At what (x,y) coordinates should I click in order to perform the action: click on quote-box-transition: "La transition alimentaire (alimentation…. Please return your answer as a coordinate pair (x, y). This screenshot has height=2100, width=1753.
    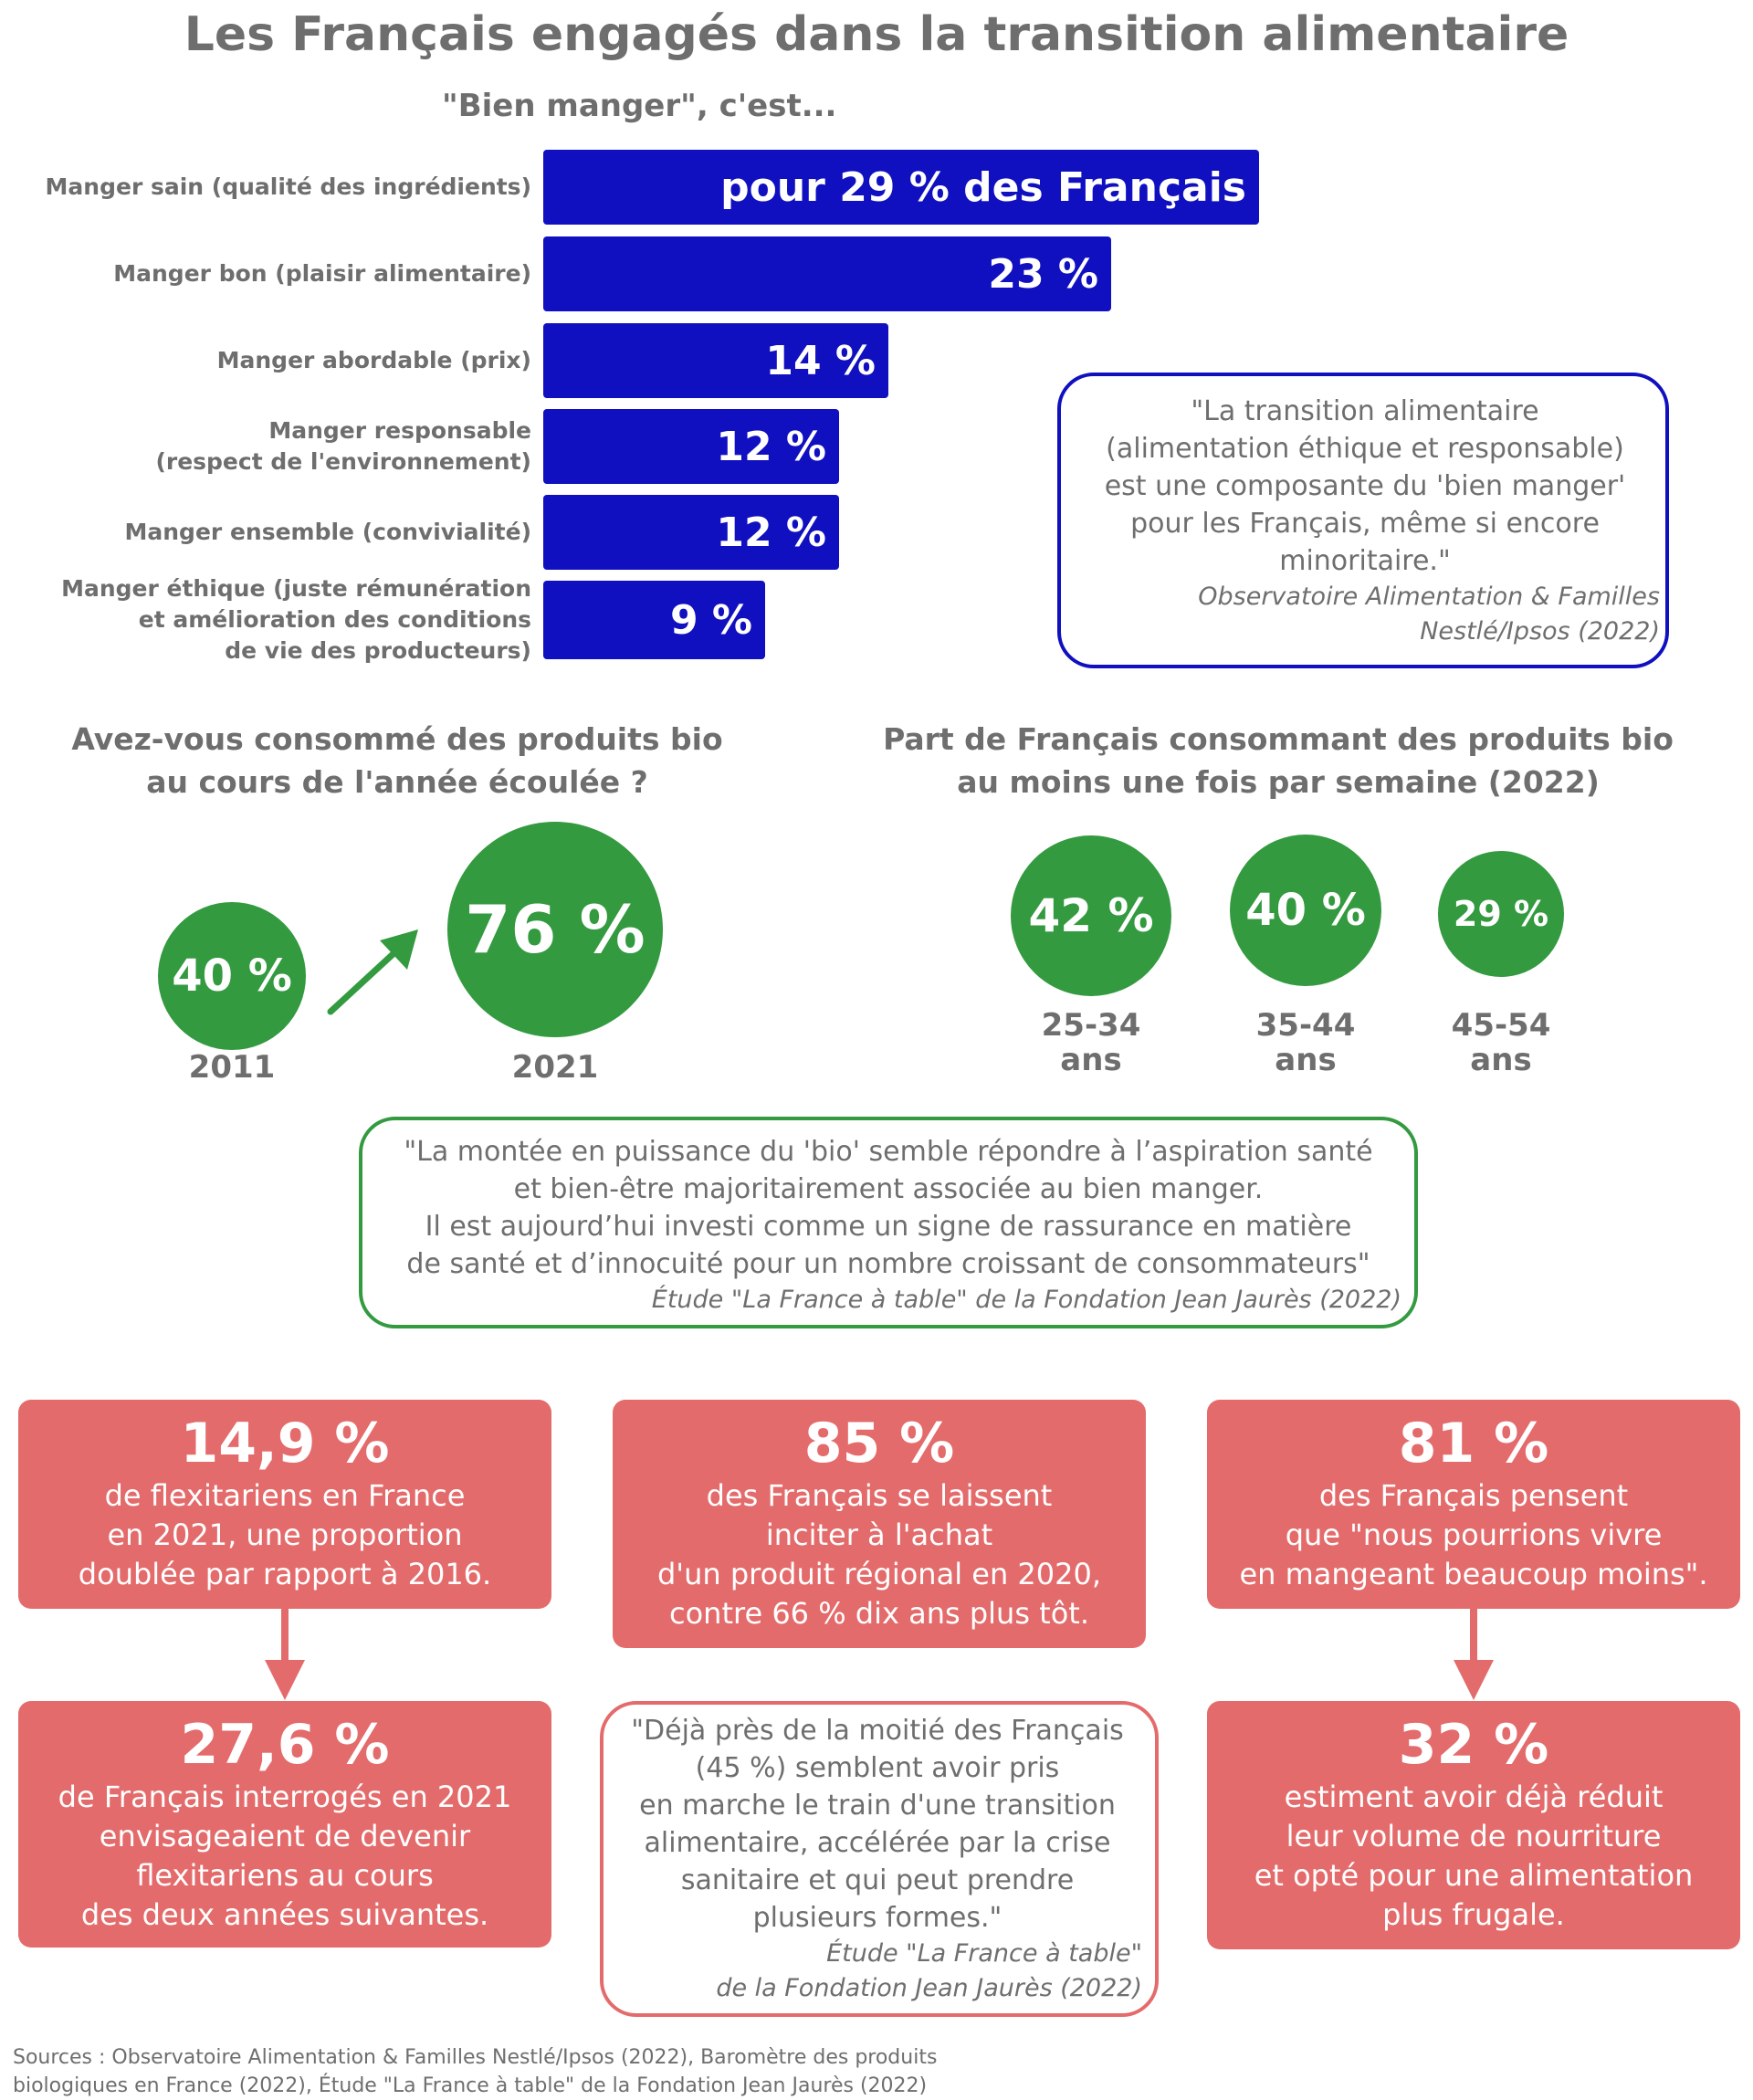
    Looking at the image, I should click on (1363, 521).